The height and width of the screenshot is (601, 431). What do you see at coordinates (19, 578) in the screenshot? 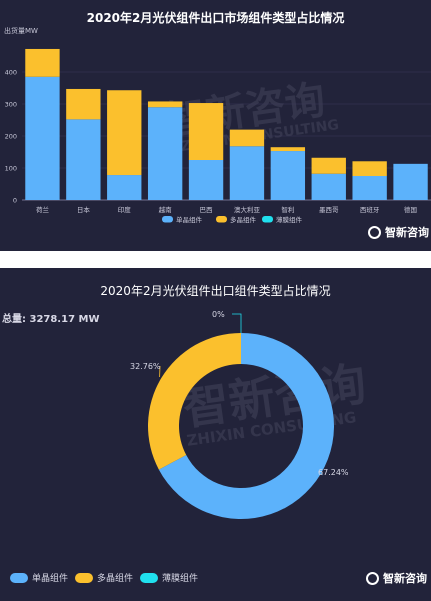
I see `legend-swatch-mono` at bounding box center [19, 578].